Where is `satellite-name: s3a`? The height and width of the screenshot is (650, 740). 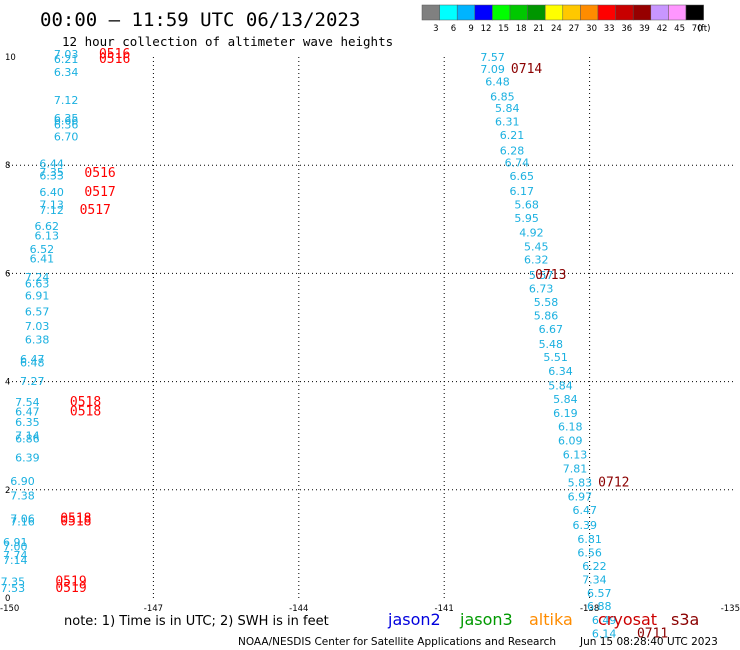 satellite-name: s3a is located at coordinates (685, 619).